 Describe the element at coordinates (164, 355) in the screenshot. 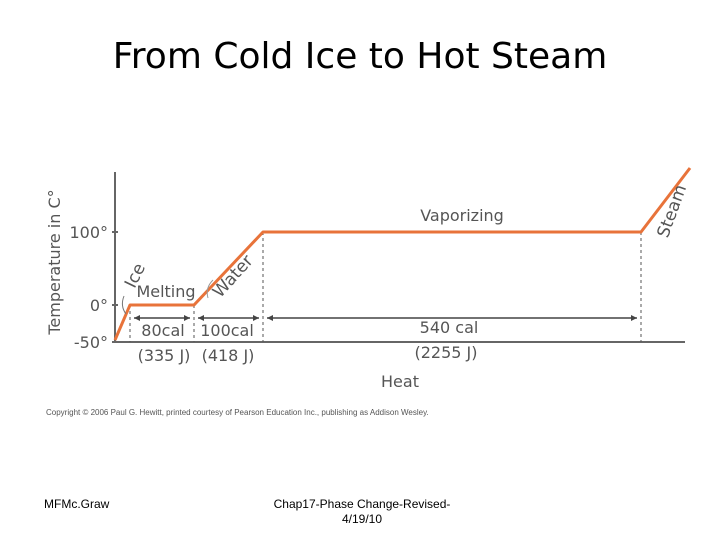

I see `segment-joules-melting: (335 J)` at that location.